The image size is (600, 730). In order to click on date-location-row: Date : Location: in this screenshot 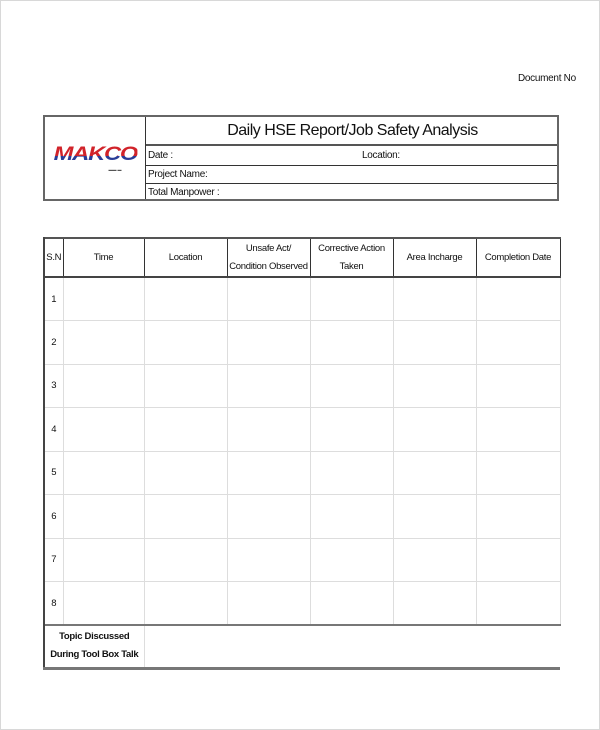, I will do `click(351, 156)`.